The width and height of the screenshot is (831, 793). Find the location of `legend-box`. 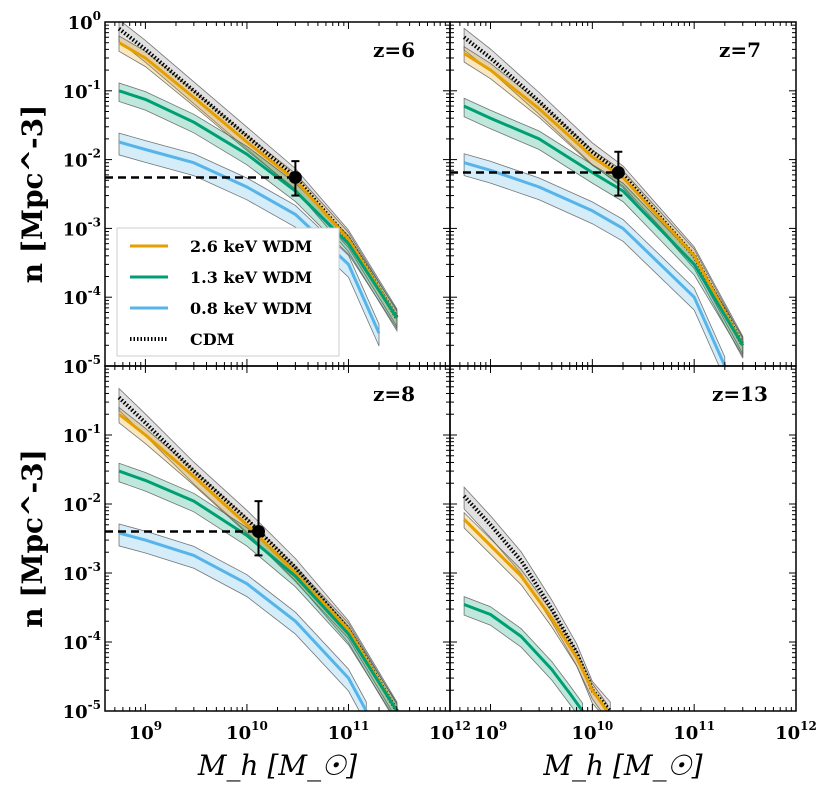

legend-box is located at coordinates (228, 292).